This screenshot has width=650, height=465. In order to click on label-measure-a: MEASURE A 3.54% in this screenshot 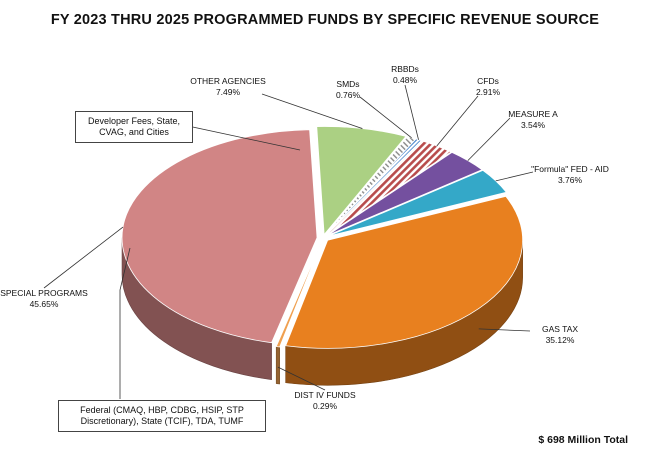, I will do `click(533, 119)`.